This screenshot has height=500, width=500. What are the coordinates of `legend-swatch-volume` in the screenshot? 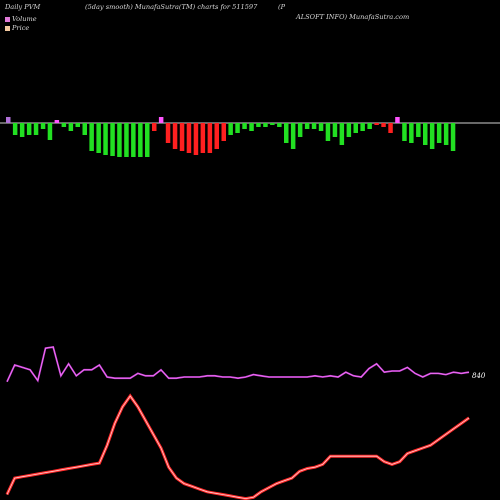 It's located at (7, 19).